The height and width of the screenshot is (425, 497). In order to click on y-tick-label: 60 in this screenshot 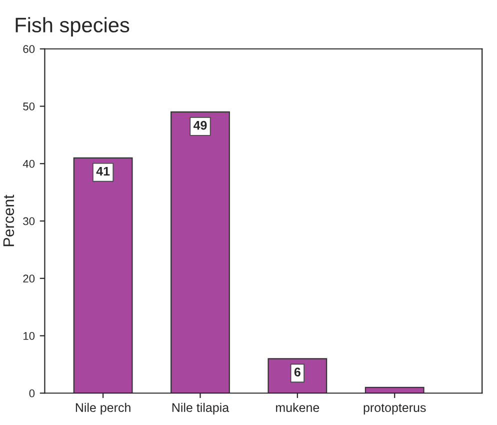, I will do `click(29, 49)`.